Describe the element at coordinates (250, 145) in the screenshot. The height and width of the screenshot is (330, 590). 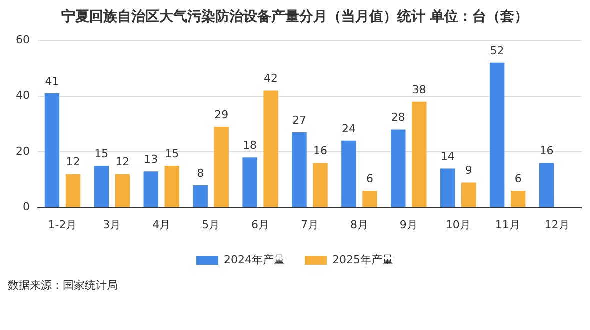
I see `data-label: 18` at that location.